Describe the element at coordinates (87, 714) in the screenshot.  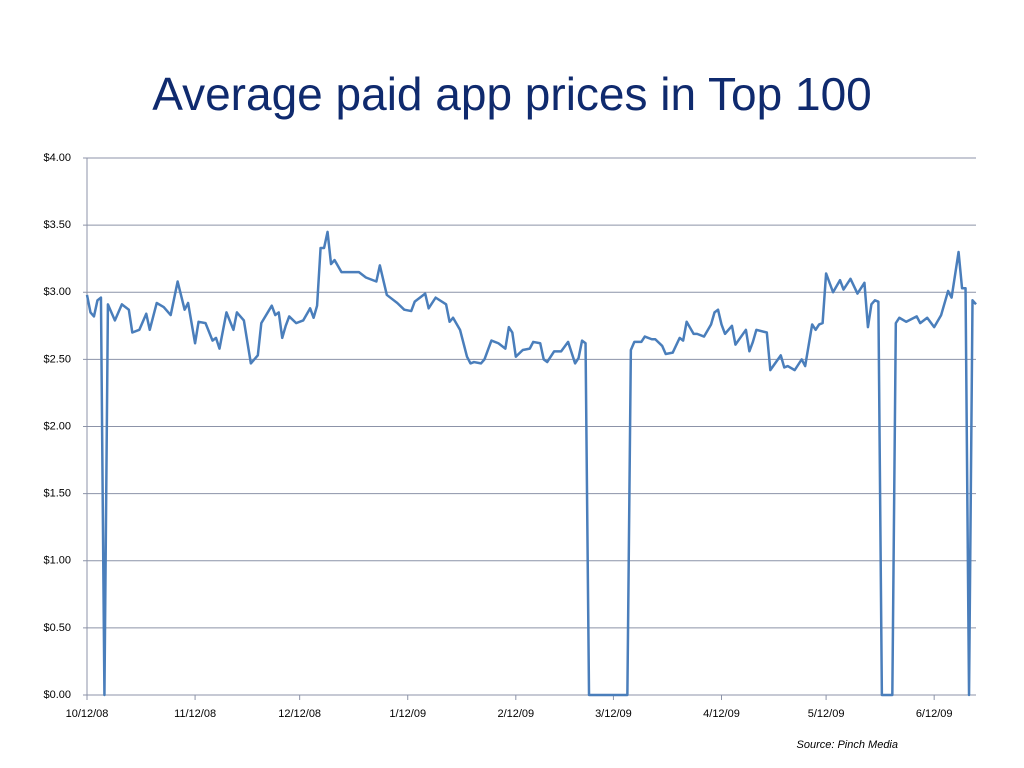
I see `x-tick-label: 10/12/08` at that location.